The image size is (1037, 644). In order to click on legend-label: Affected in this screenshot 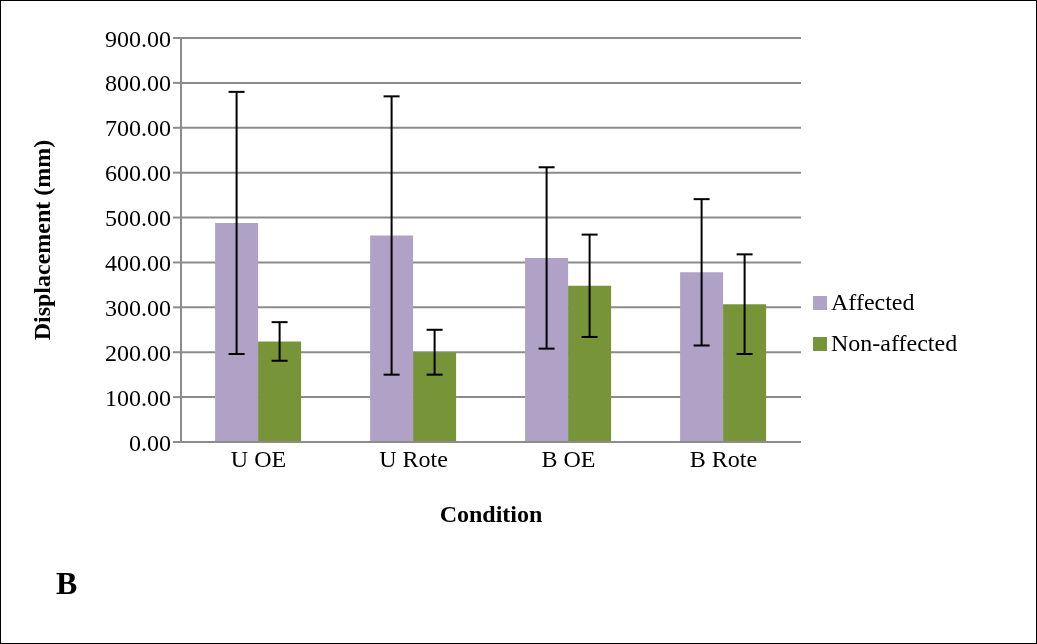, I will do `click(873, 302)`.